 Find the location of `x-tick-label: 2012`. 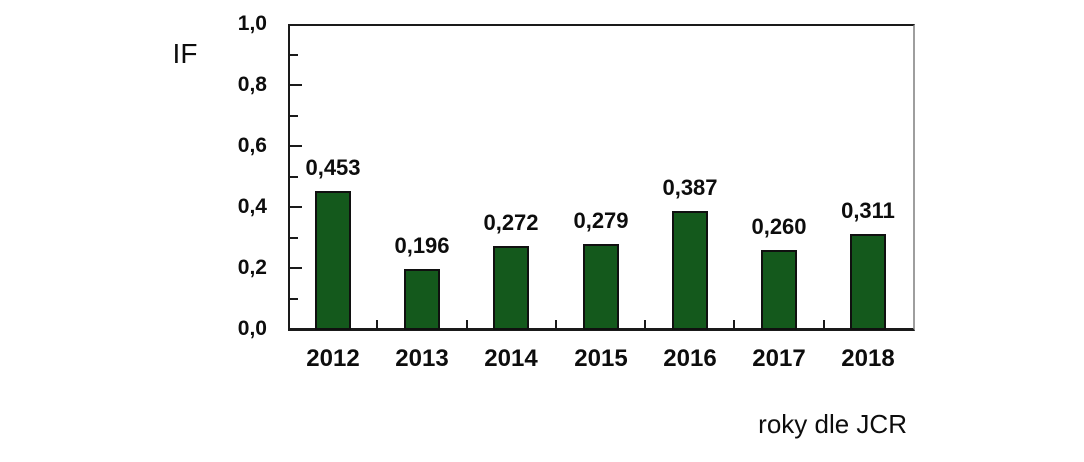

x-tick-label: 2012 is located at coordinates (333, 358).